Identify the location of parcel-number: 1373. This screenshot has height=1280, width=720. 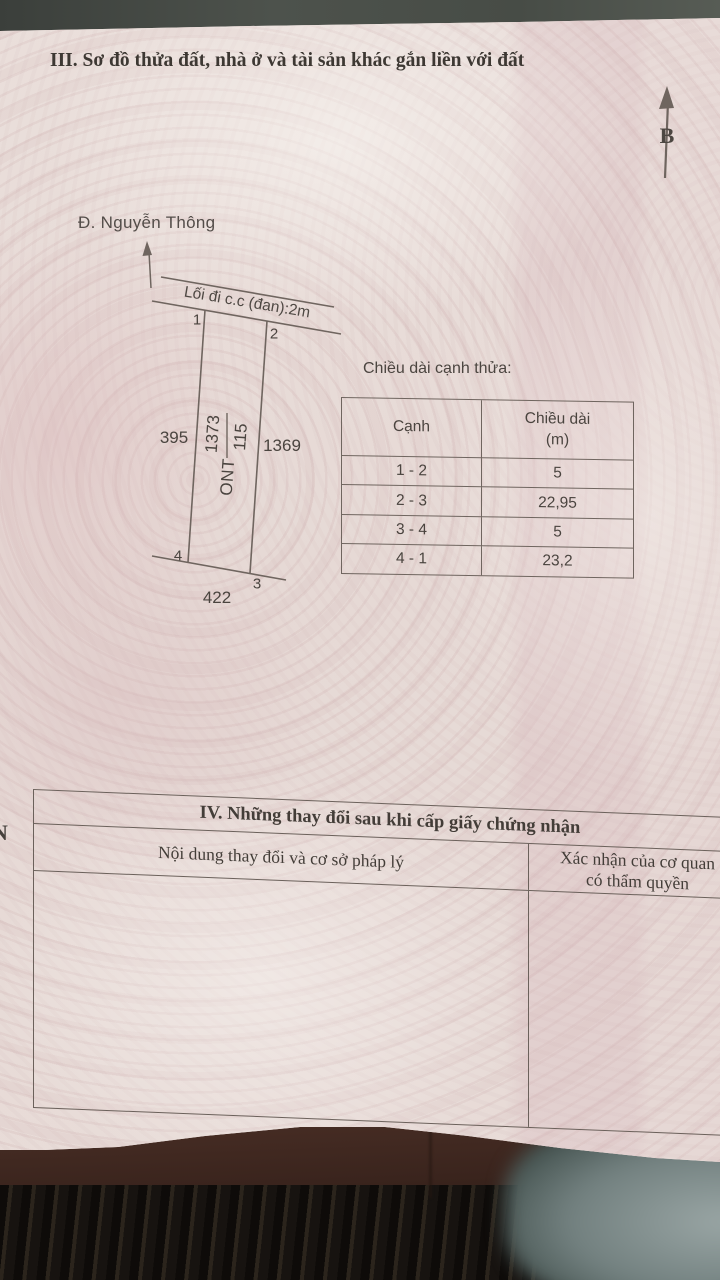
(212, 434).